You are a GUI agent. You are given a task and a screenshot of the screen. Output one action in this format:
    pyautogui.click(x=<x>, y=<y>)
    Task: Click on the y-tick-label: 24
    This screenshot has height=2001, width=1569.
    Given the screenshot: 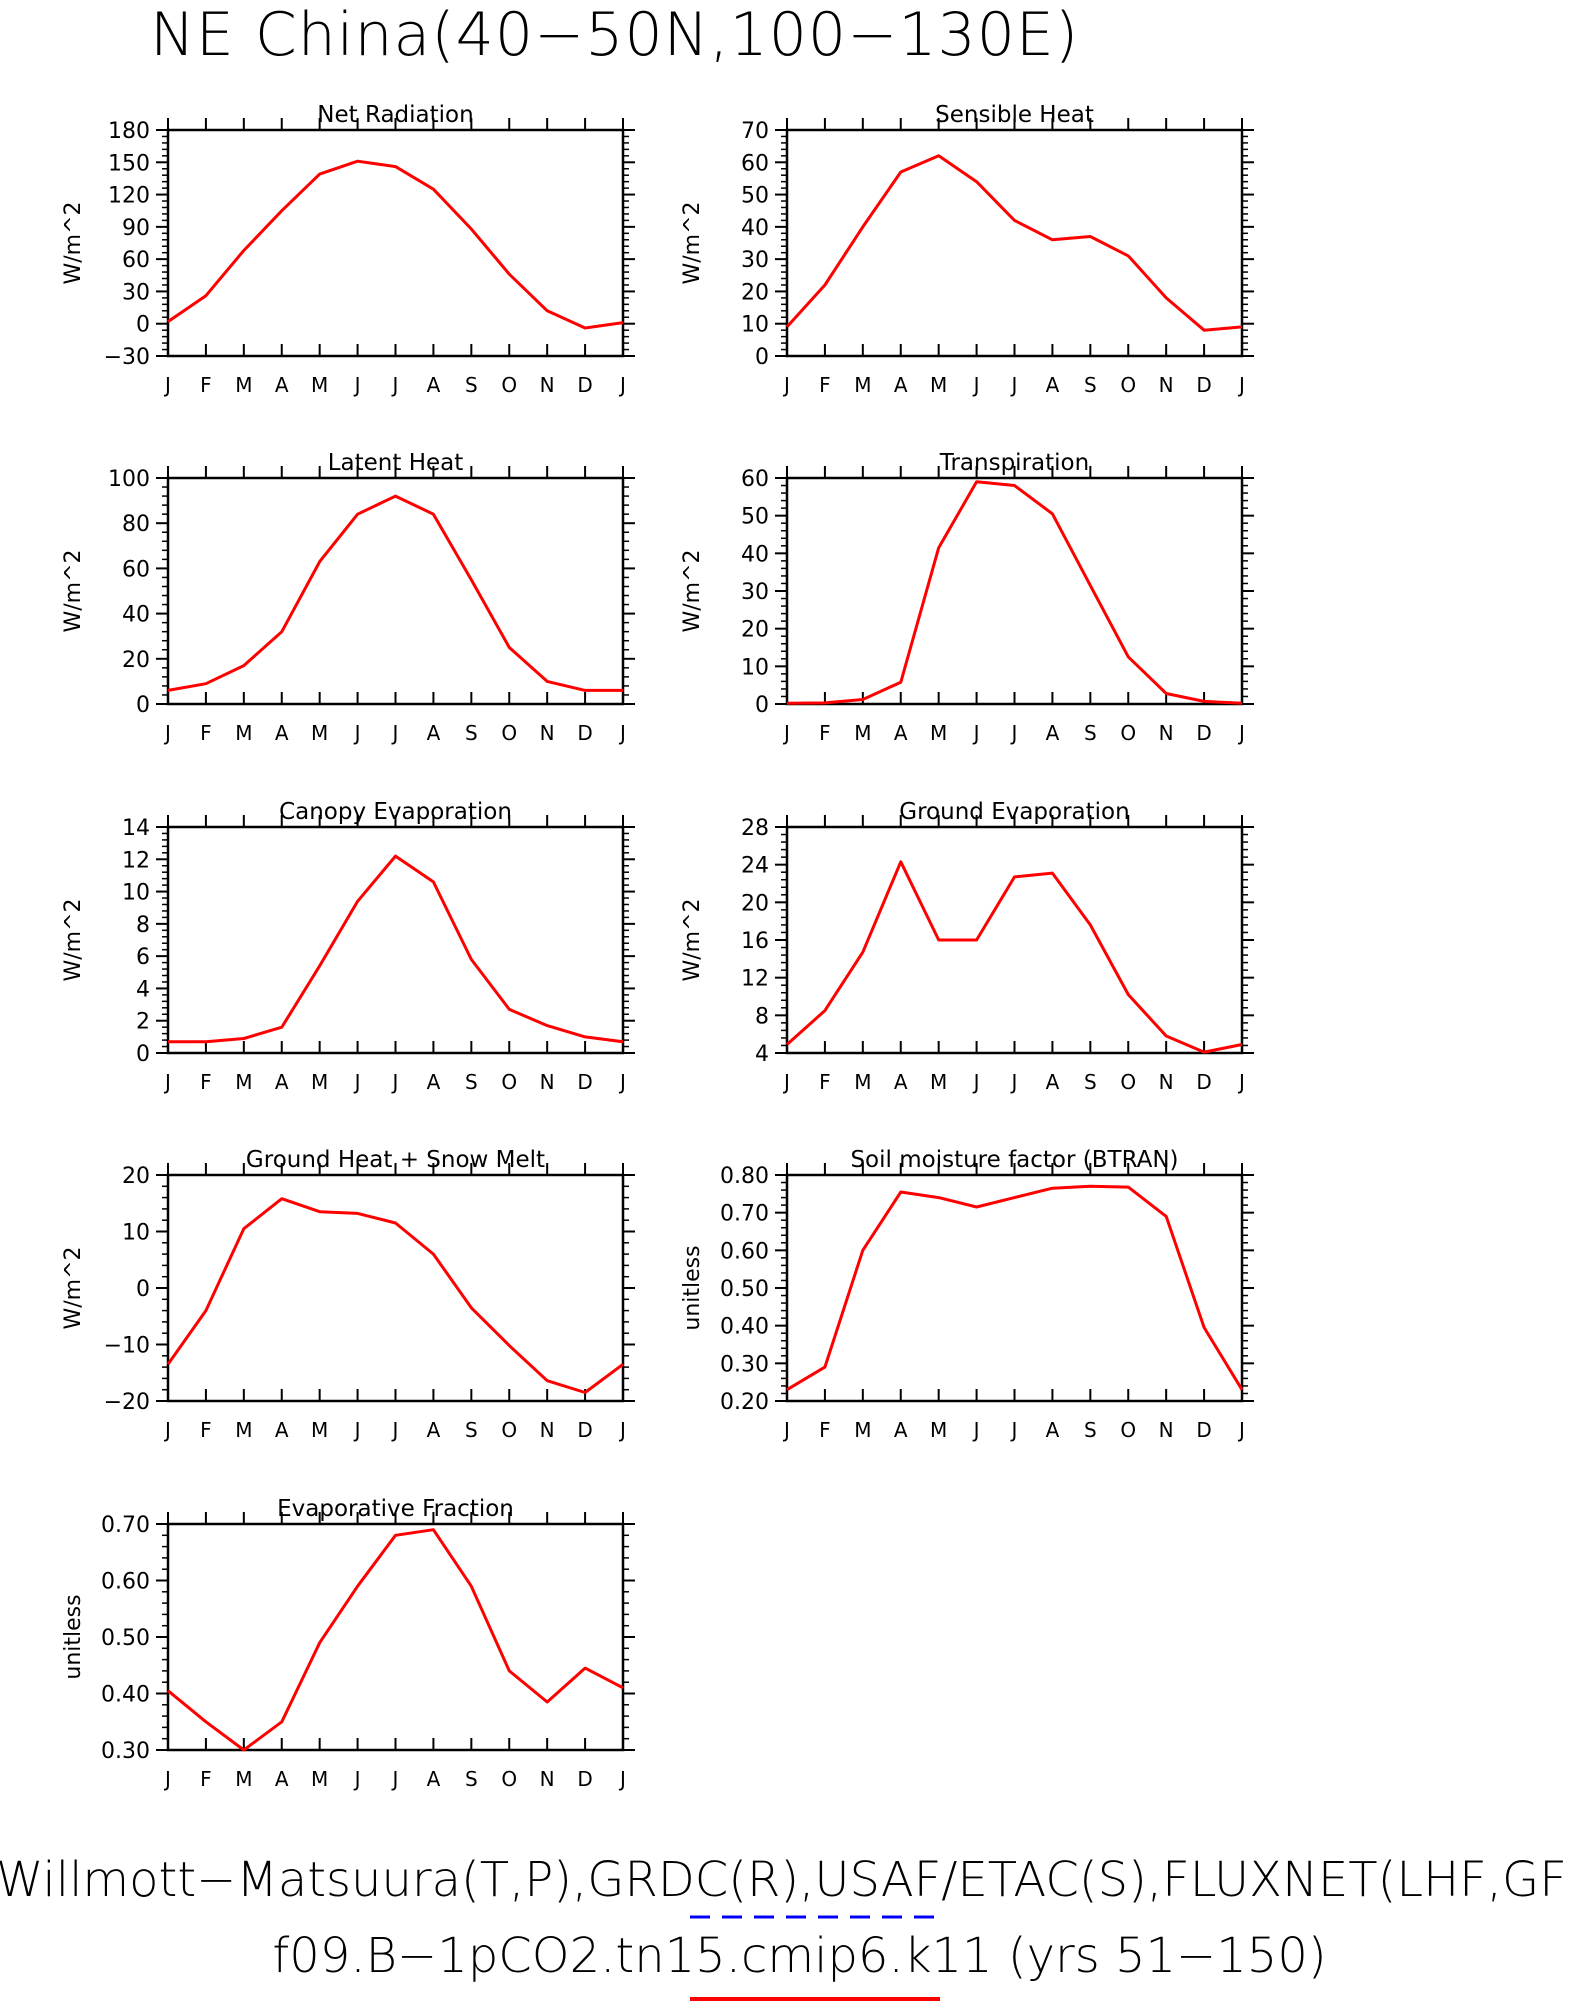 What is the action you would take?
    pyautogui.click(x=755, y=866)
    